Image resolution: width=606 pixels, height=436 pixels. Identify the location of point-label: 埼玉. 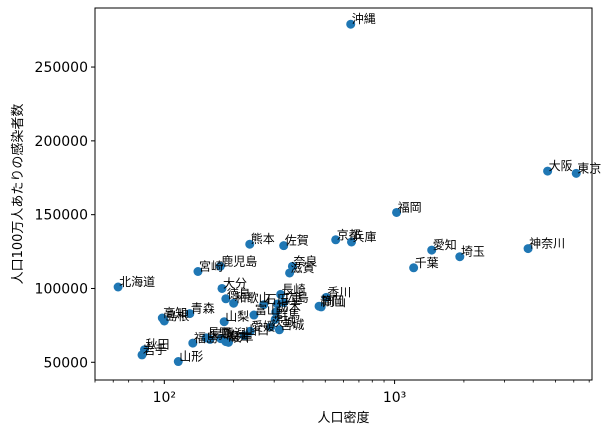
(473, 252).